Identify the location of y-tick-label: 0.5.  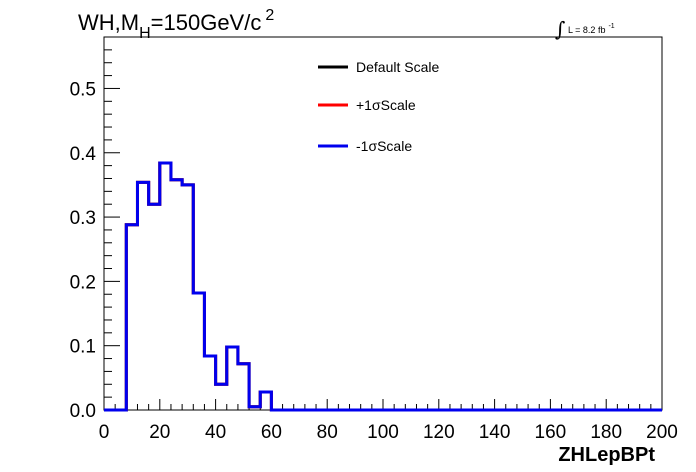
(83, 89).